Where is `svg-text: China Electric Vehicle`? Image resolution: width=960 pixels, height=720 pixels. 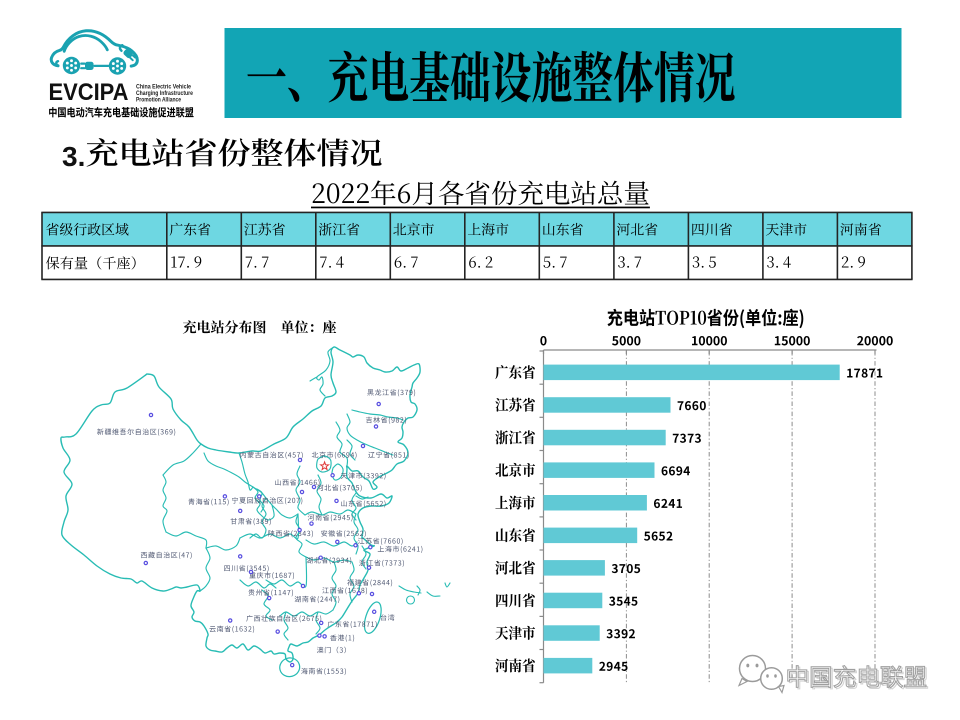
svg-text: China Electric Vehicle is located at coordinates (163, 86).